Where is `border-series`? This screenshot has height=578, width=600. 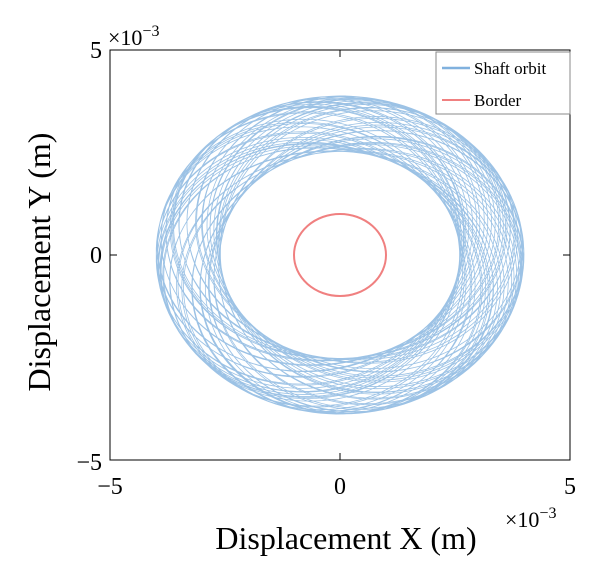 border-series is located at coordinates (340, 255).